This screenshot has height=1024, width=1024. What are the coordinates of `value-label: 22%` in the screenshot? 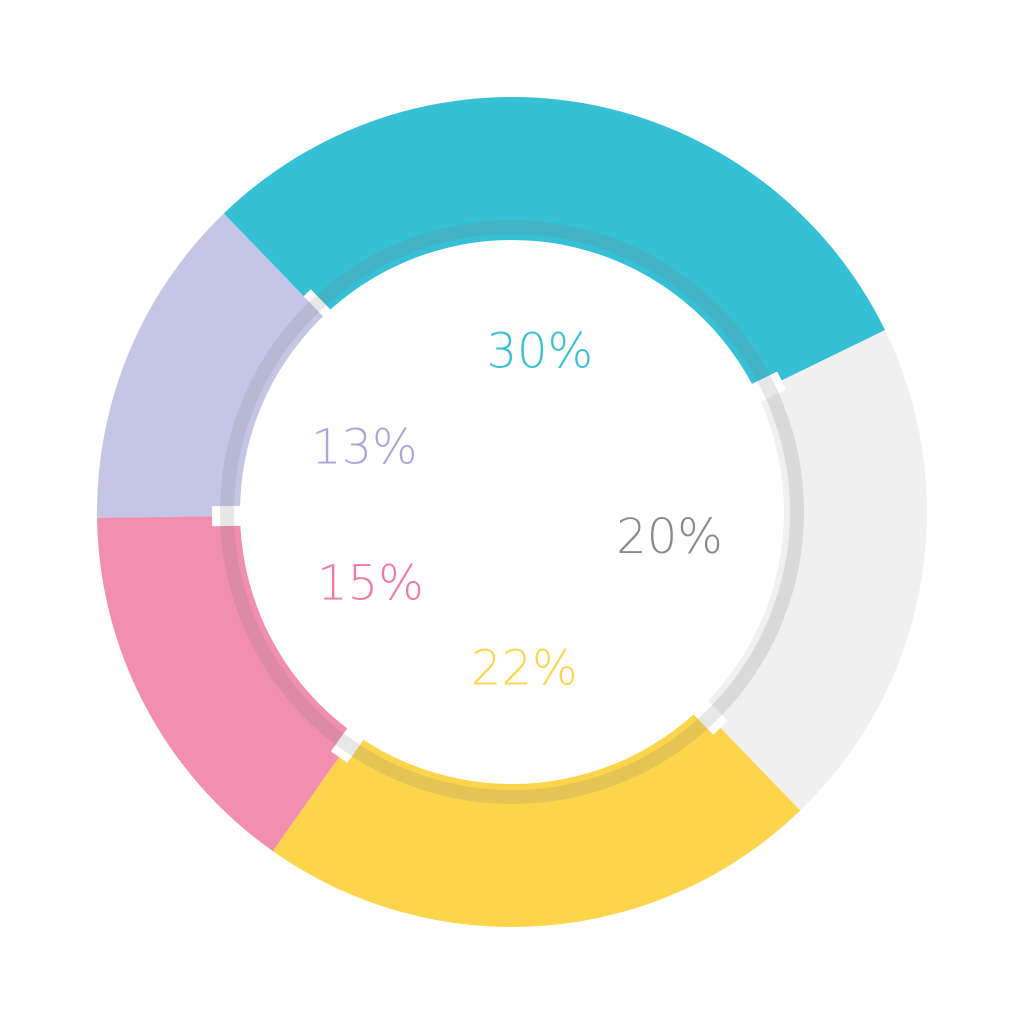 It's located at (524, 669).